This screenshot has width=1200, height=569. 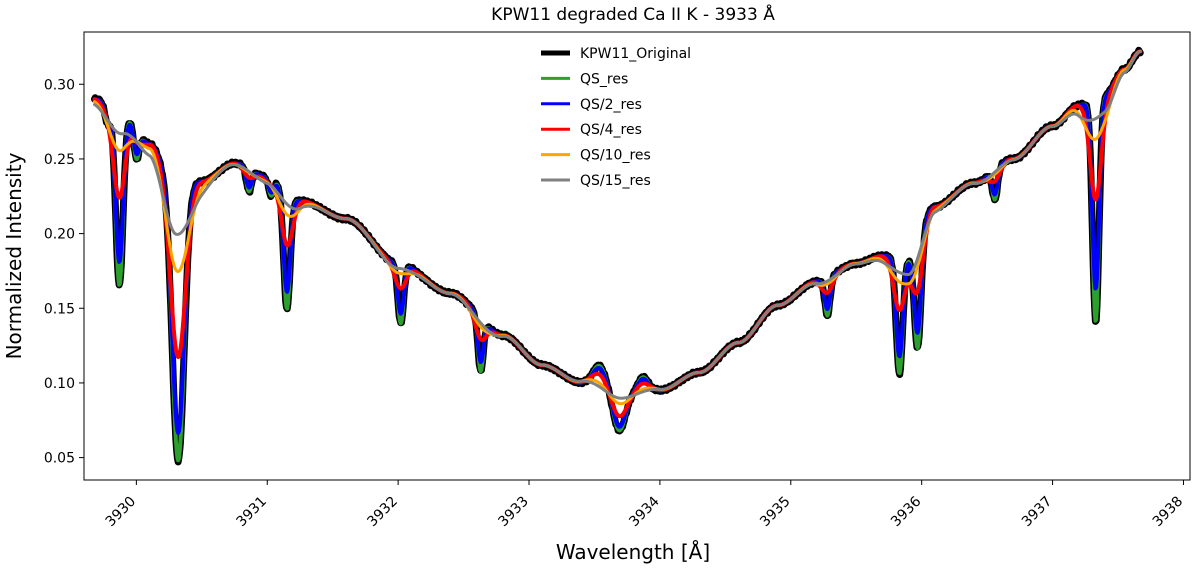 I want to click on legend-label: QS/2_res, so click(x=611, y=105).